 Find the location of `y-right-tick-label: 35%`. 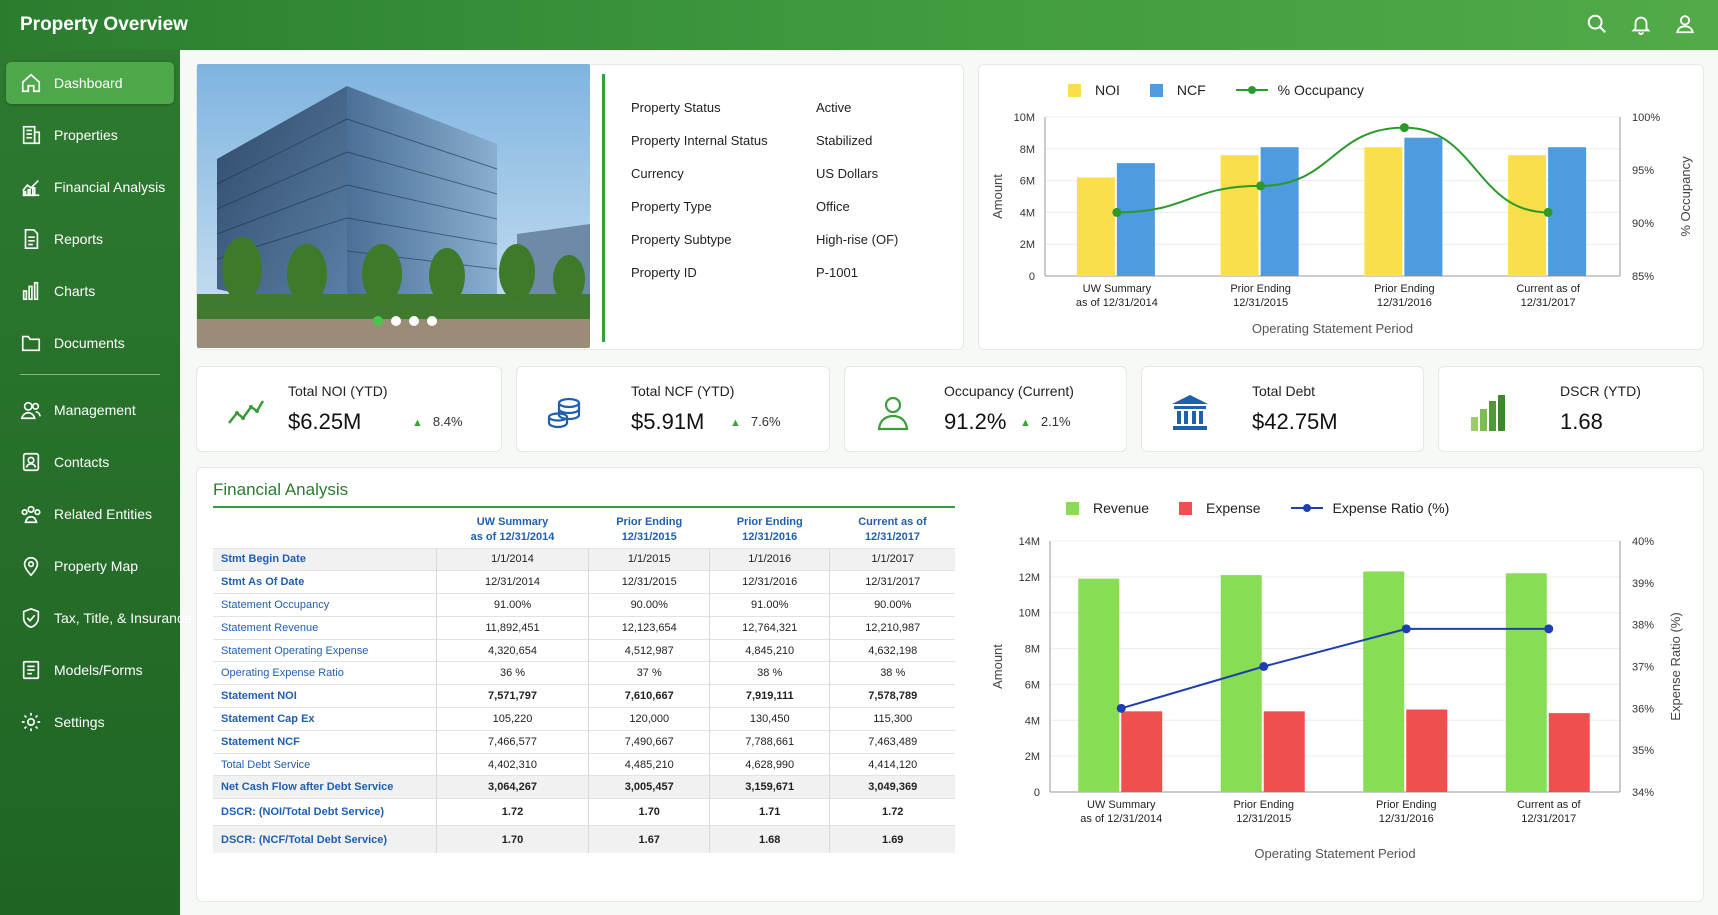

y-right-tick-label: 35% is located at coordinates (1643, 751).